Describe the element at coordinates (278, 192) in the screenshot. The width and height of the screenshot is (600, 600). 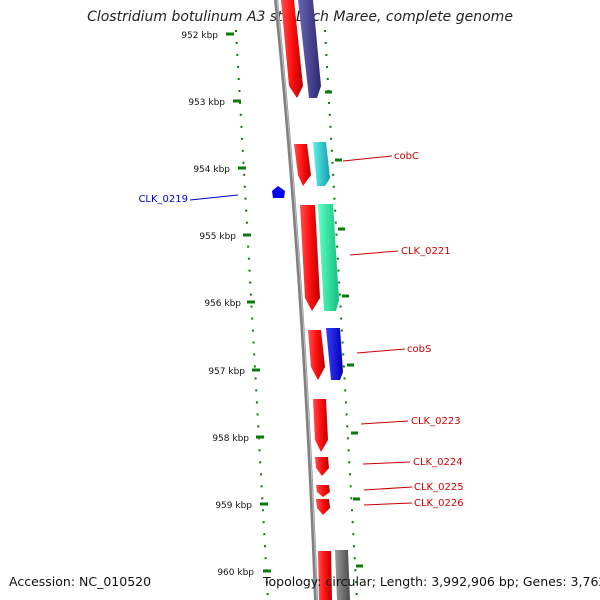
I see `feature-marker-clk0219` at that location.